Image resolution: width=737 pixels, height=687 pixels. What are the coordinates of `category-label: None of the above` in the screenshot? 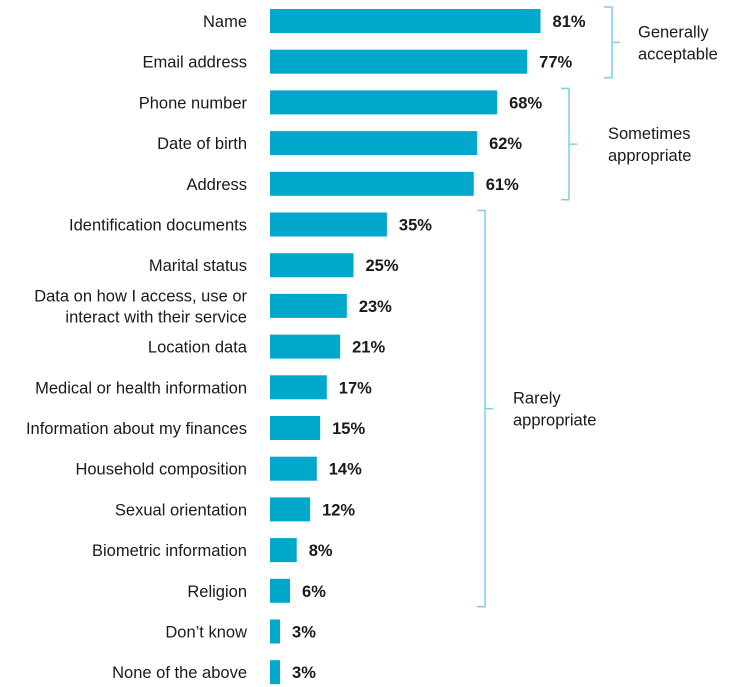 It's located at (179, 673).